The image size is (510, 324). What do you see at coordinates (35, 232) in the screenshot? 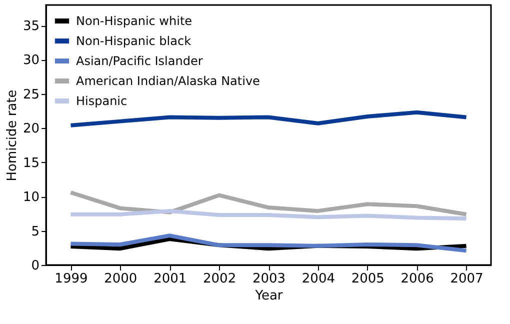
I see `y-tick-label: 5` at bounding box center [35, 232].